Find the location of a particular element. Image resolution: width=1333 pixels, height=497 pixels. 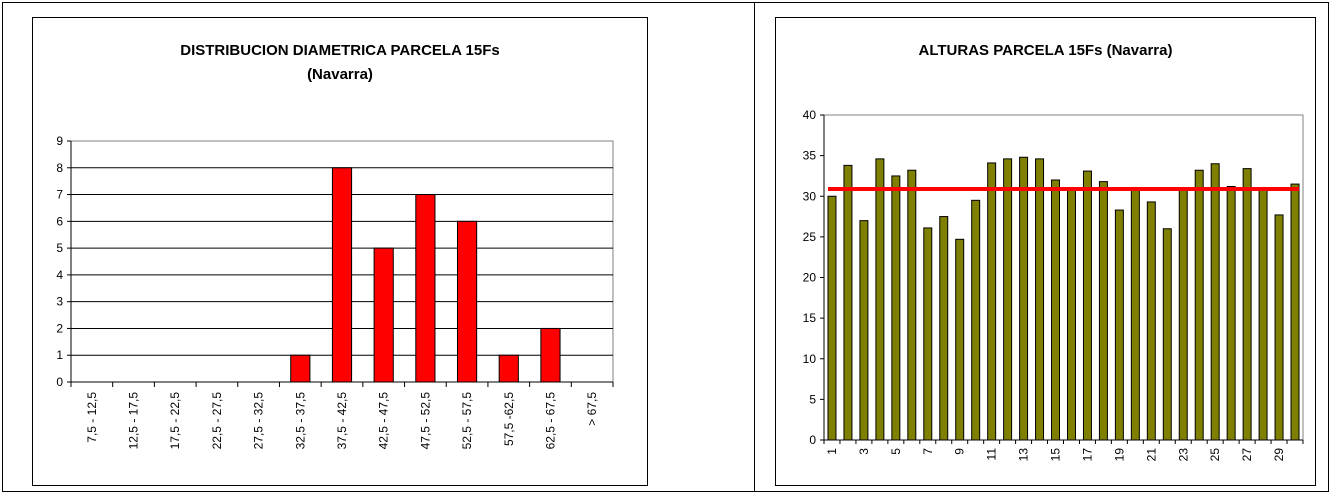

x-tick-label: 1 is located at coordinates (832, 451).